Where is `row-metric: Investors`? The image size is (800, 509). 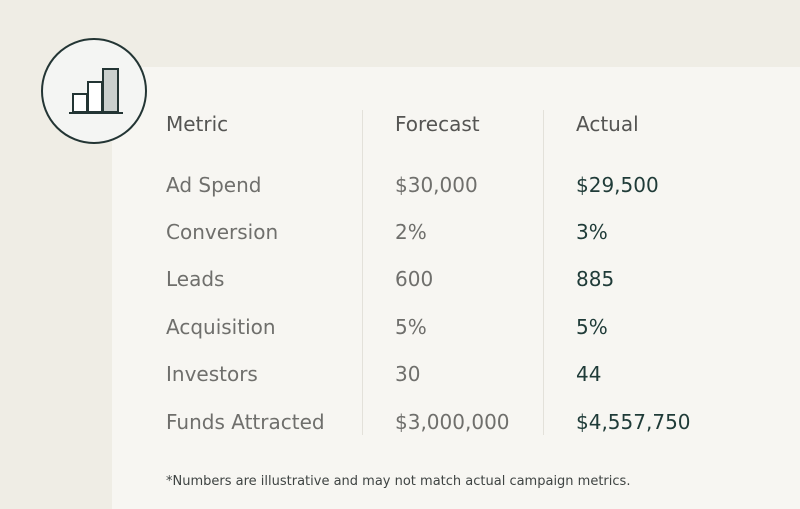
row-metric: Investors is located at coordinates (212, 374).